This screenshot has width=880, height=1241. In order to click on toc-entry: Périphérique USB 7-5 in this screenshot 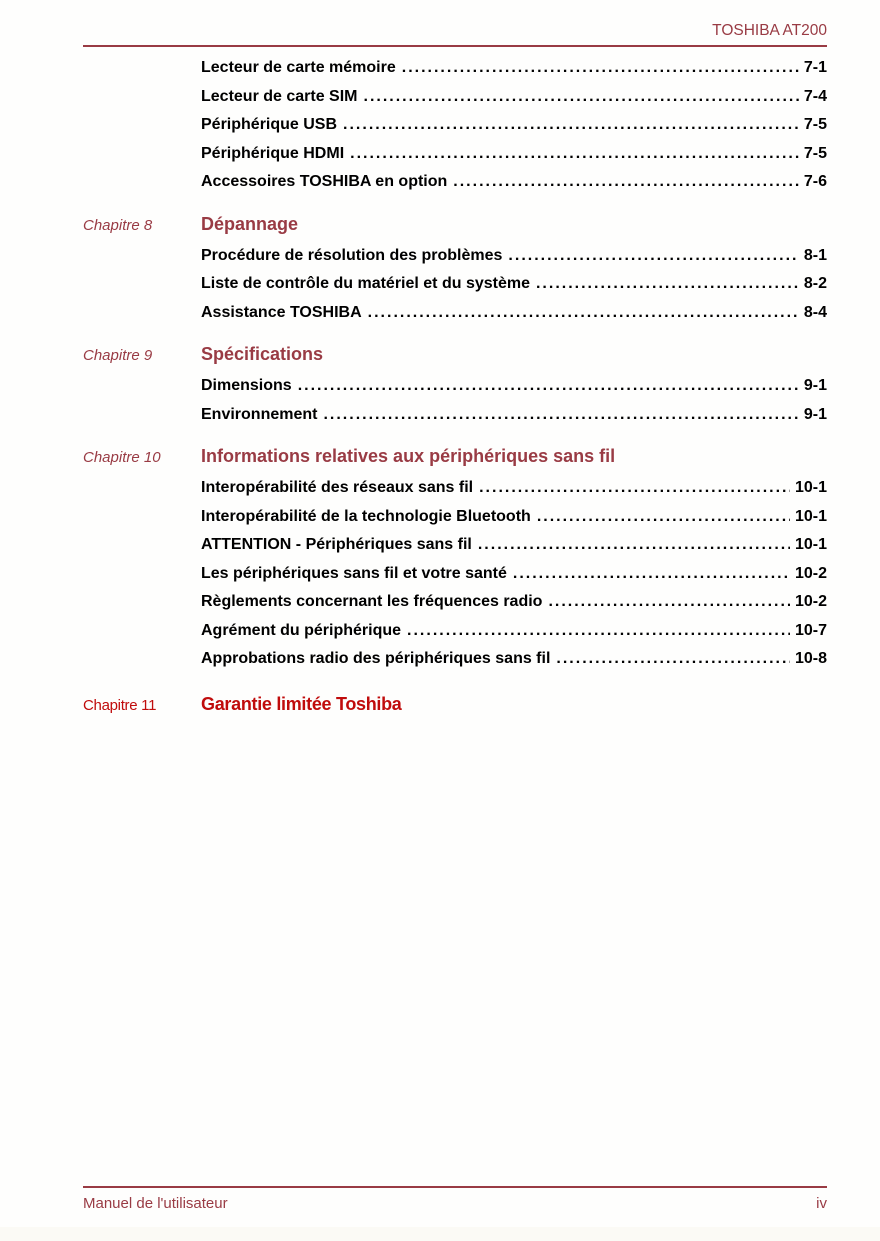, I will do `click(455, 125)`.